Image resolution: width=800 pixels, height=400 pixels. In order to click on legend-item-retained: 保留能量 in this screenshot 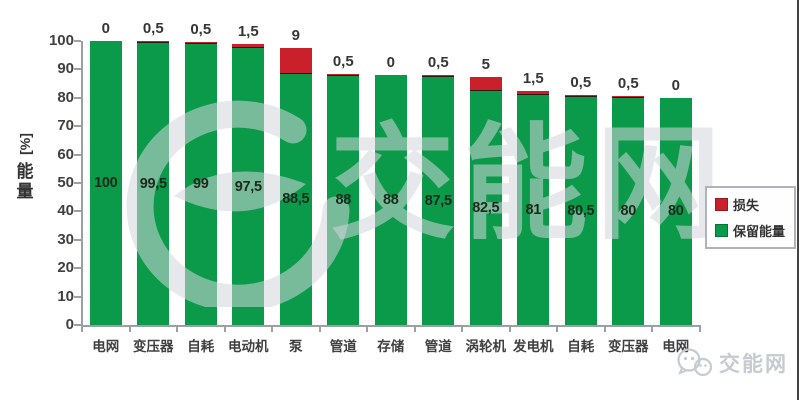, I will do `click(750, 230)`.